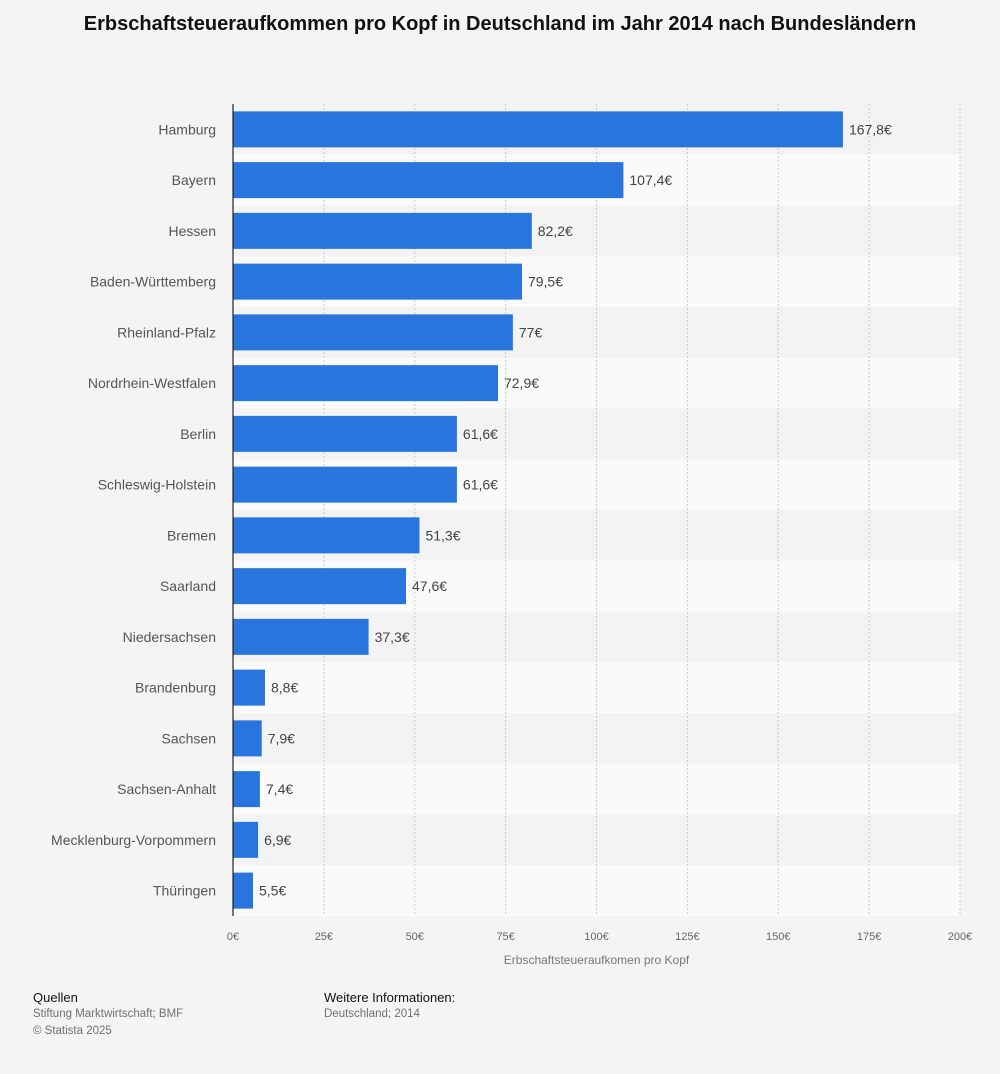 This screenshot has width=1000, height=1074. What do you see at coordinates (157, 485) in the screenshot?
I see `category-label: Schleswig-Holstein` at bounding box center [157, 485].